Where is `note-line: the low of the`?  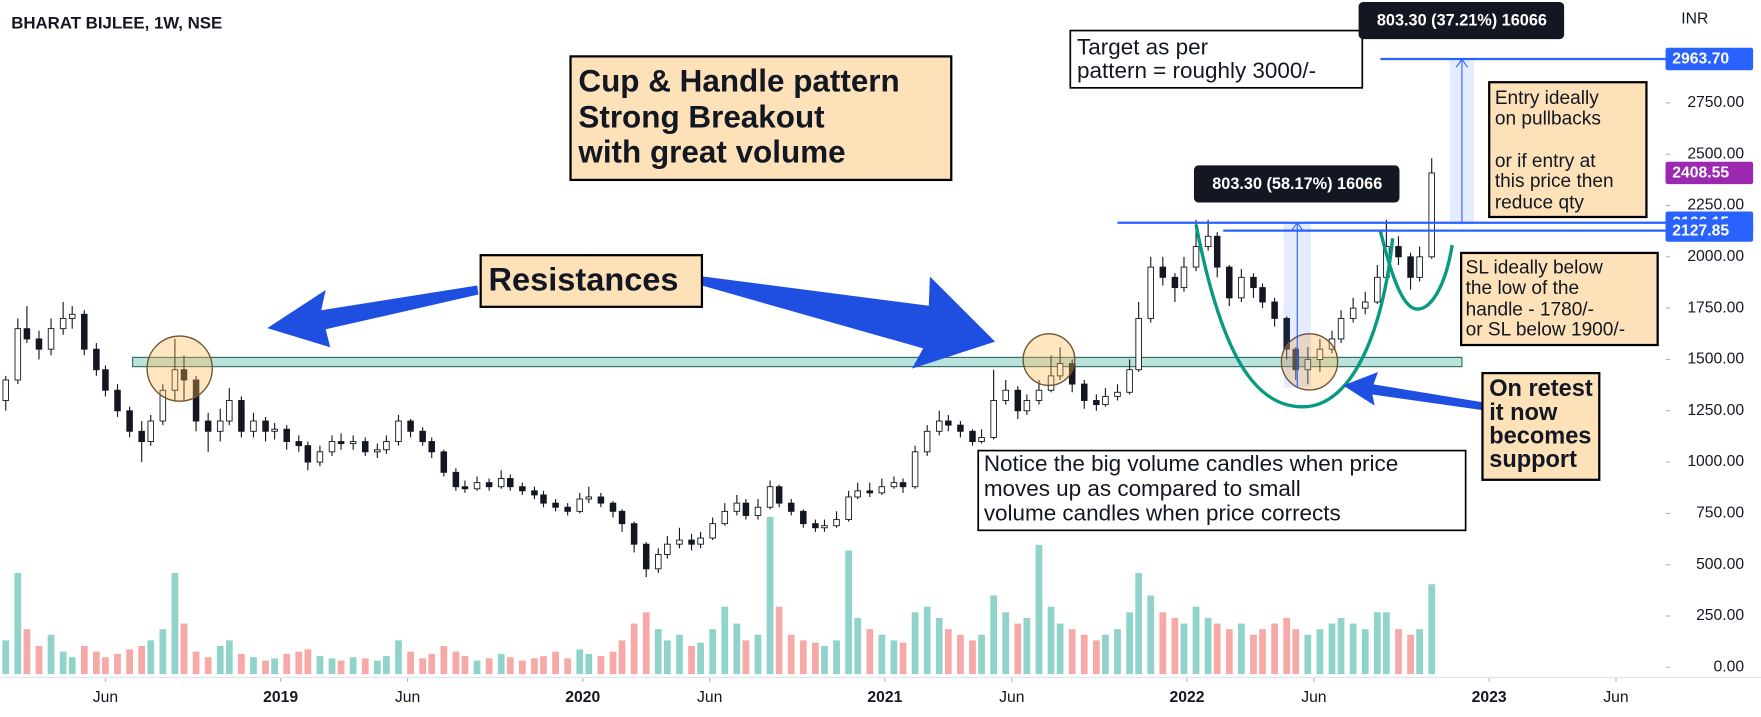
note-line: the low of the is located at coordinates (1522, 288).